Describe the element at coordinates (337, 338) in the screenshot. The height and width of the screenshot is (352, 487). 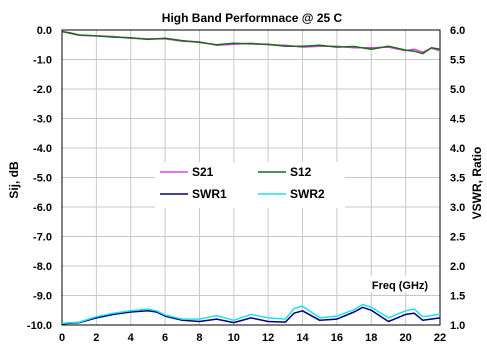
I see `x-tick-label: 16` at that location.